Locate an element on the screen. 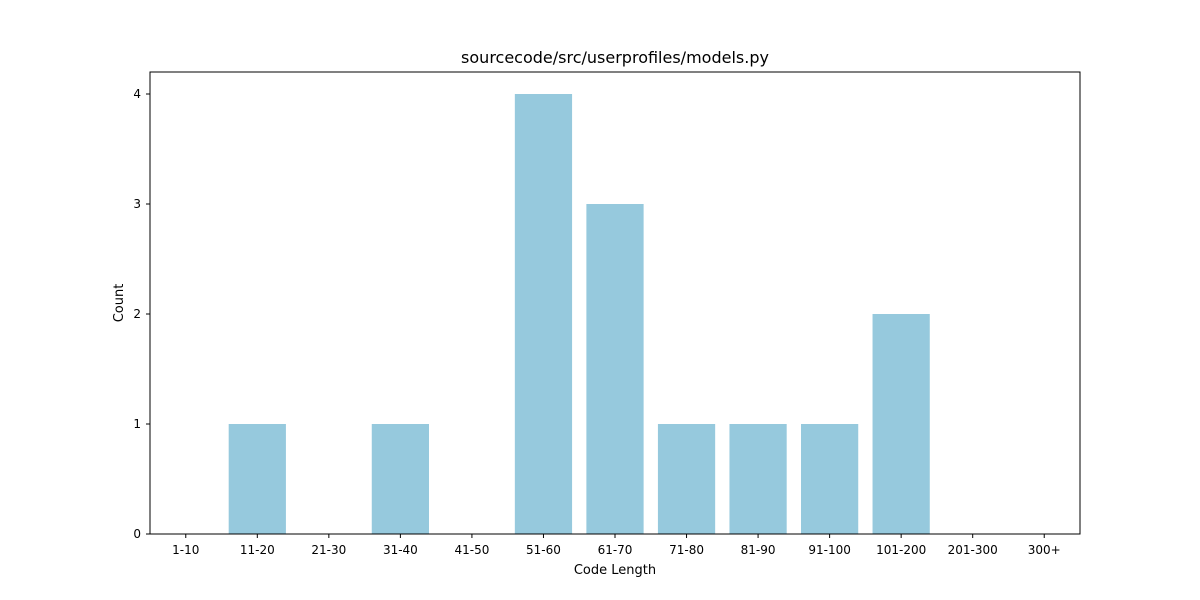 This screenshot has height=600, width=1200. x-tick-label: 101-200 is located at coordinates (901, 550).